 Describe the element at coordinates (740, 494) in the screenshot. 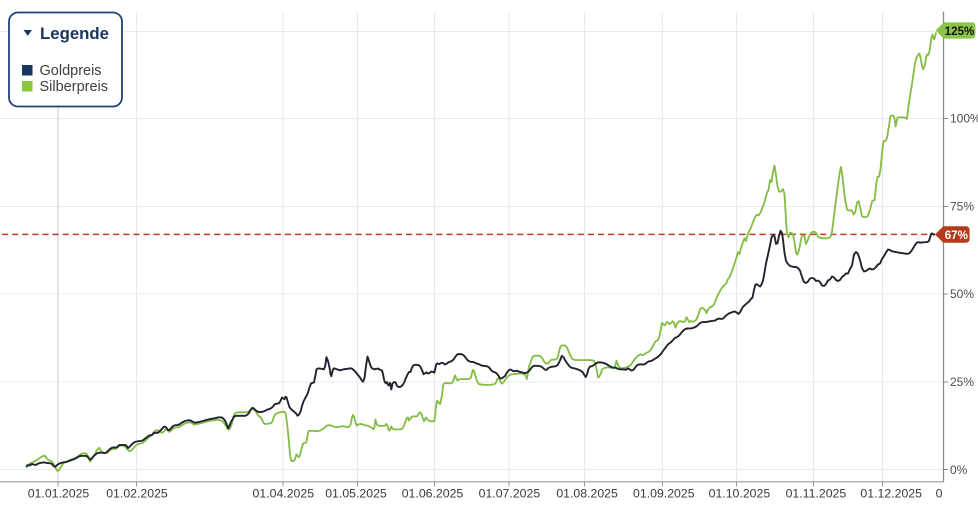

I see `svg-text: 01.10.2025` at that location.